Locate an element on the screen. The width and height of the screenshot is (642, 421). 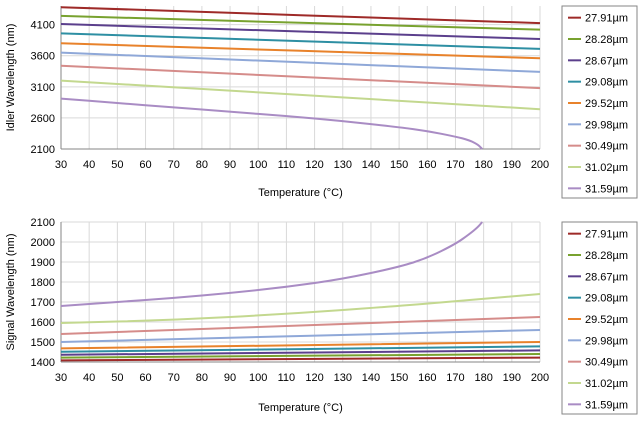
y-tick-label: 1700 is located at coordinates (43, 303).